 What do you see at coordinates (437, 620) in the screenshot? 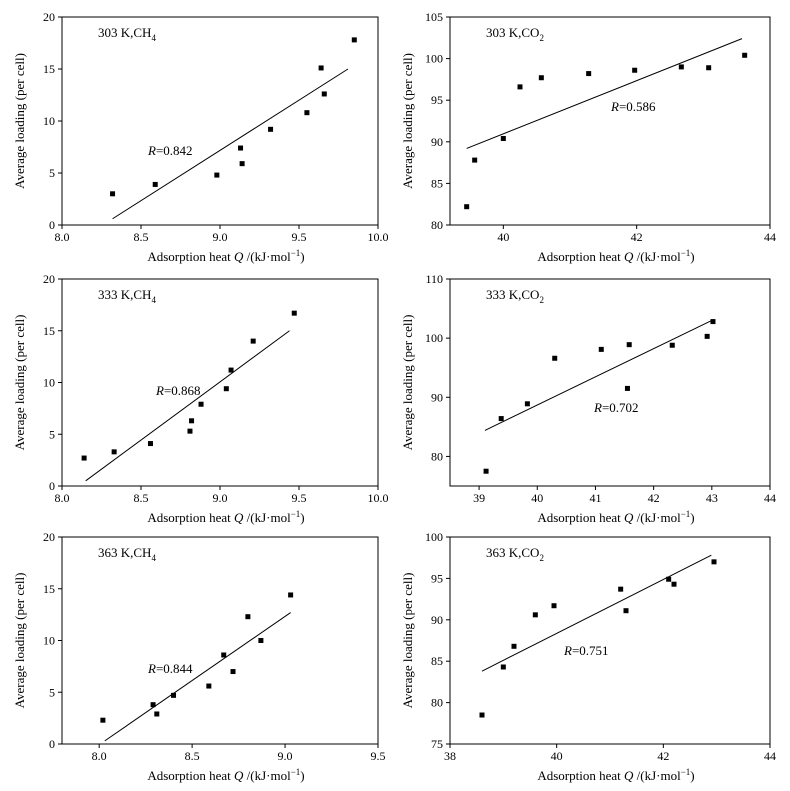
I see `y-tick-label: 90` at bounding box center [437, 620].